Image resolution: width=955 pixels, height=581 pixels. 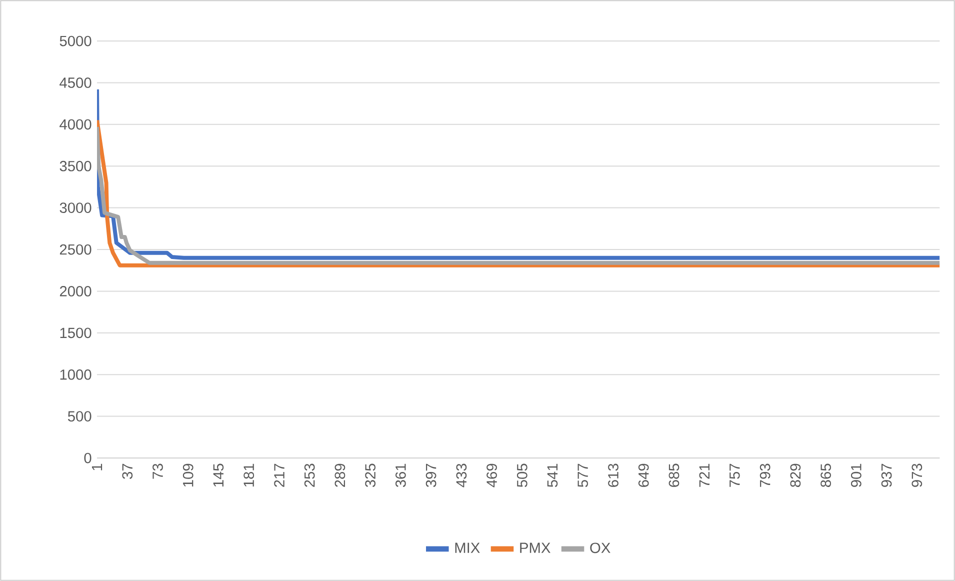 What do you see at coordinates (279, 475) in the screenshot?
I see `x-tick-label: 217` at bounding box center [279, 475].